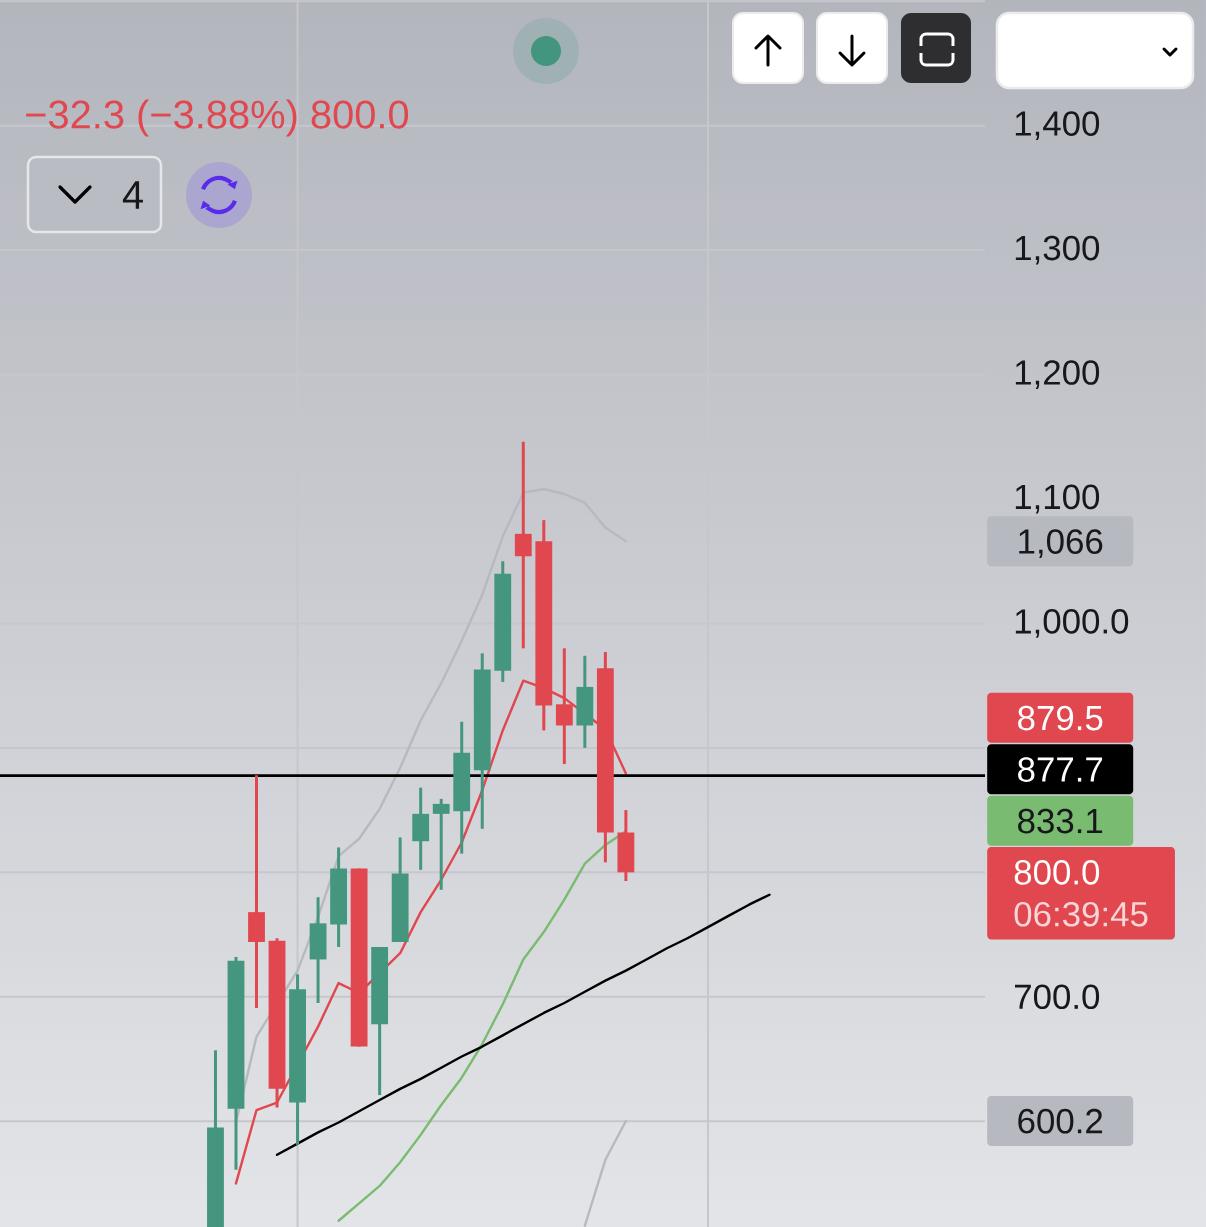 The image size is (1206, 1227). What do you see at coordinates (1057, 499) in the screenshot?
I see `y-tick-label: 1,100` at bounding box center [1057, 499].